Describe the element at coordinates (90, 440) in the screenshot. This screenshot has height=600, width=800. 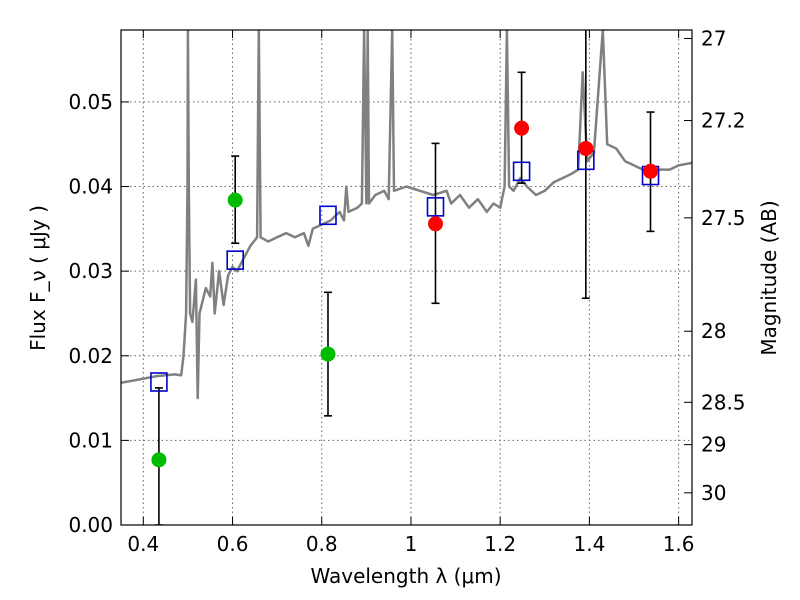
I see `y-tick-label: 0.01` at that location.